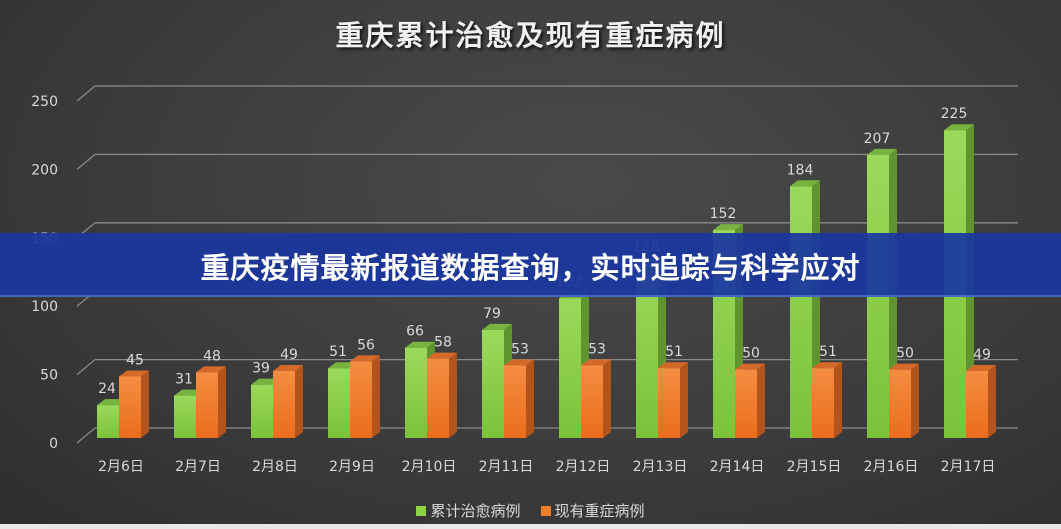 This screenshot has width=1061, height=529. Describe the element at coordinates (421, 510) in the screenshot. I see `legend-swatch-green` at that location.